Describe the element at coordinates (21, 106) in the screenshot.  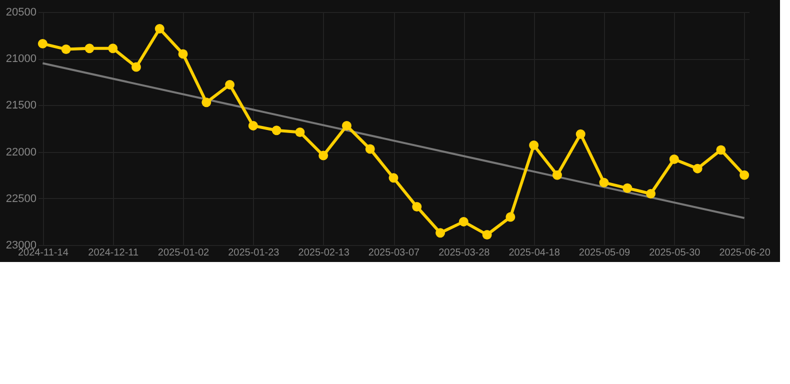
I see `y-tick-label: 21500` at that location.